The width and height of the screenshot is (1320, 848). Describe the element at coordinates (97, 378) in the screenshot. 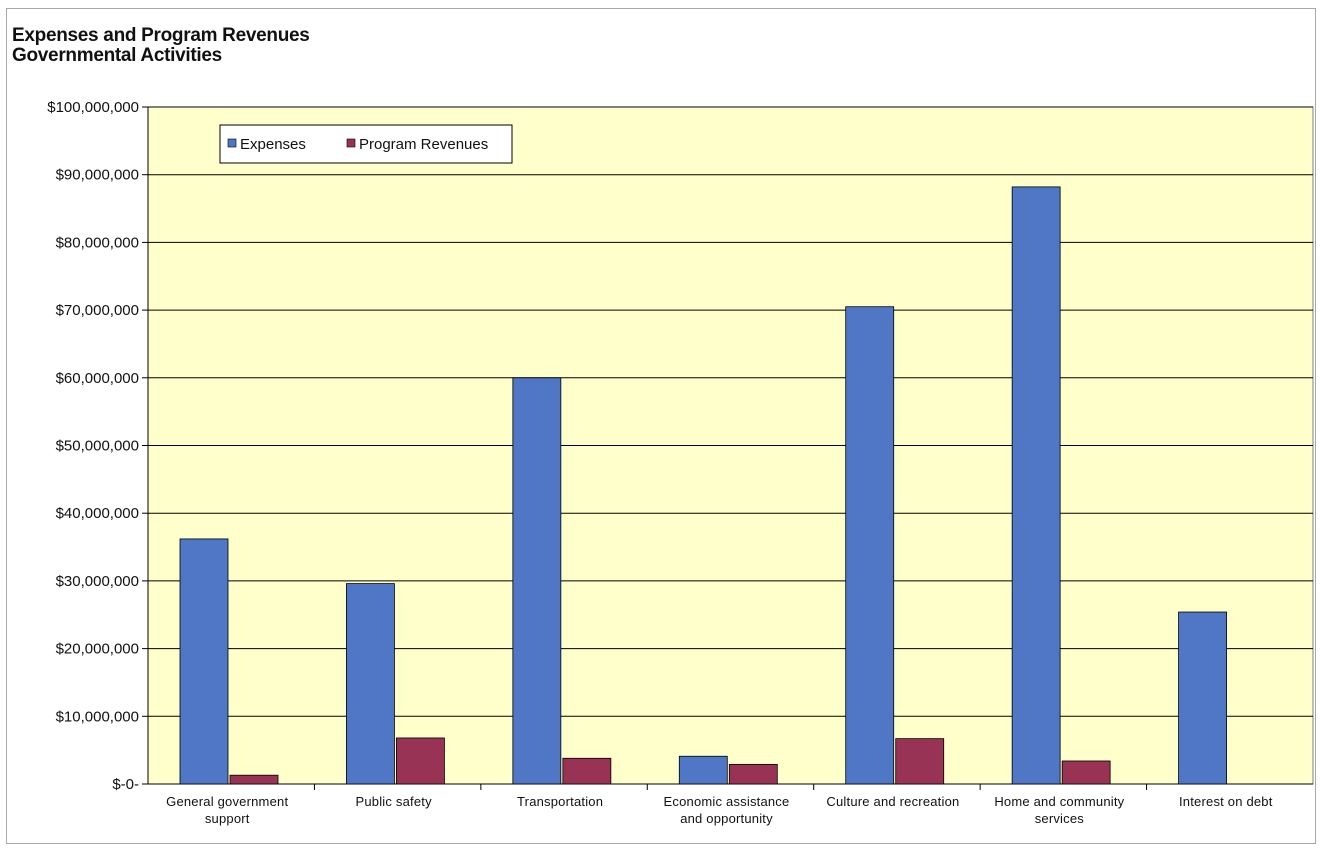

I see `y-tick-label: $60,000,000` at that location.